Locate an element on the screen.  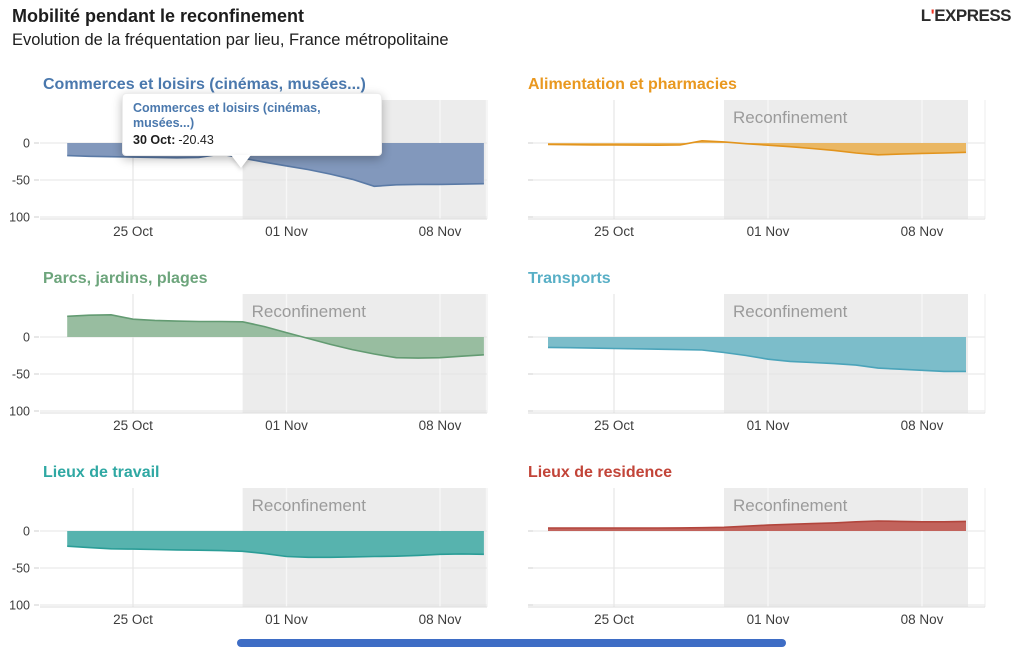
chart-title: Parcs, jardins, plages is located at coordinates (125, 278).